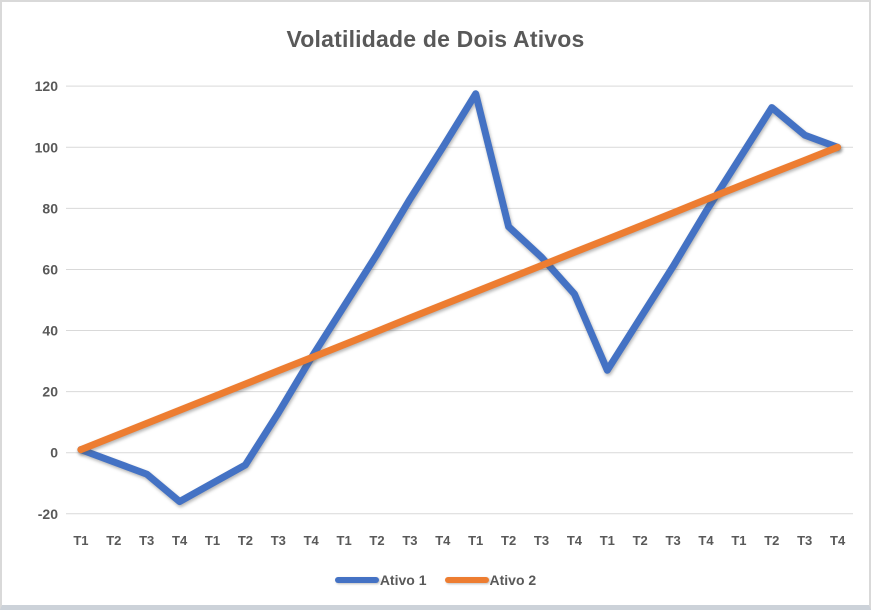 Image resolution: width=871 pixels, height=610 pixels. Describe the element at coordinates (48, 514) in the screenshot. I see `y-tick-label: -20` at that location.